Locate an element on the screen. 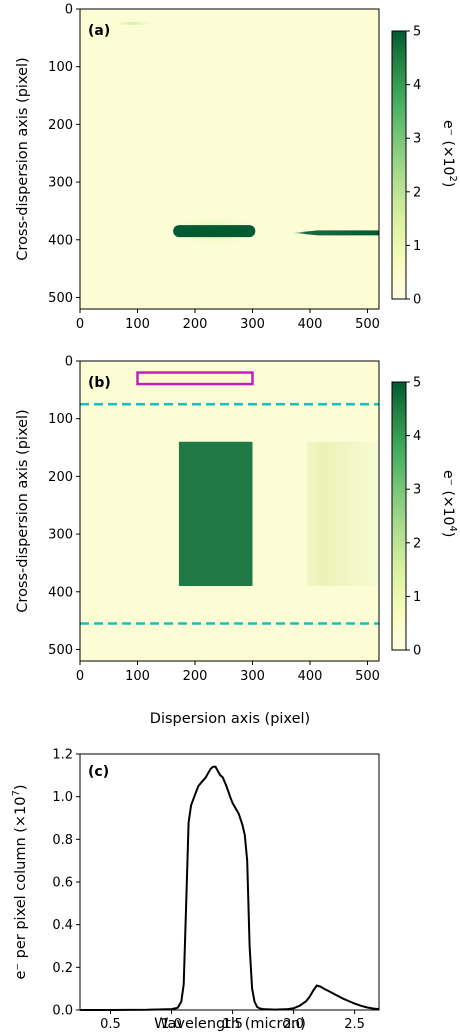  panel-a-x-tick-label: 0 is located at coordinates (80, 324).